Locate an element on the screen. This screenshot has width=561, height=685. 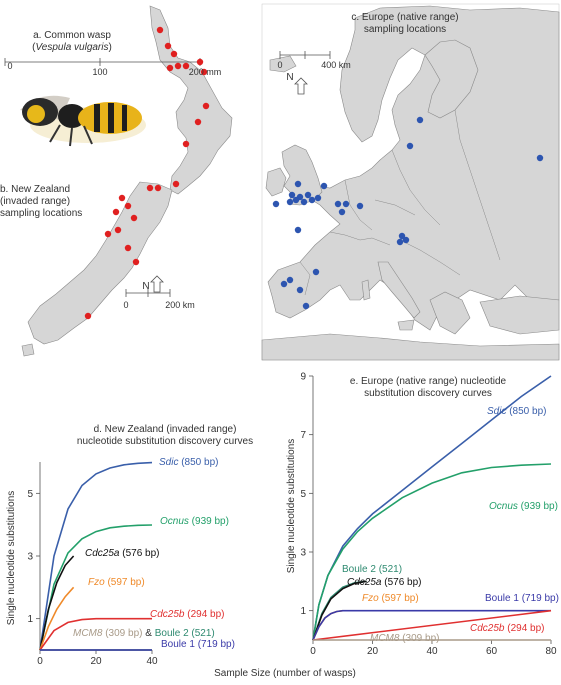
wasp-scale-tick-0: 0 is located at coordinates (10, 66).